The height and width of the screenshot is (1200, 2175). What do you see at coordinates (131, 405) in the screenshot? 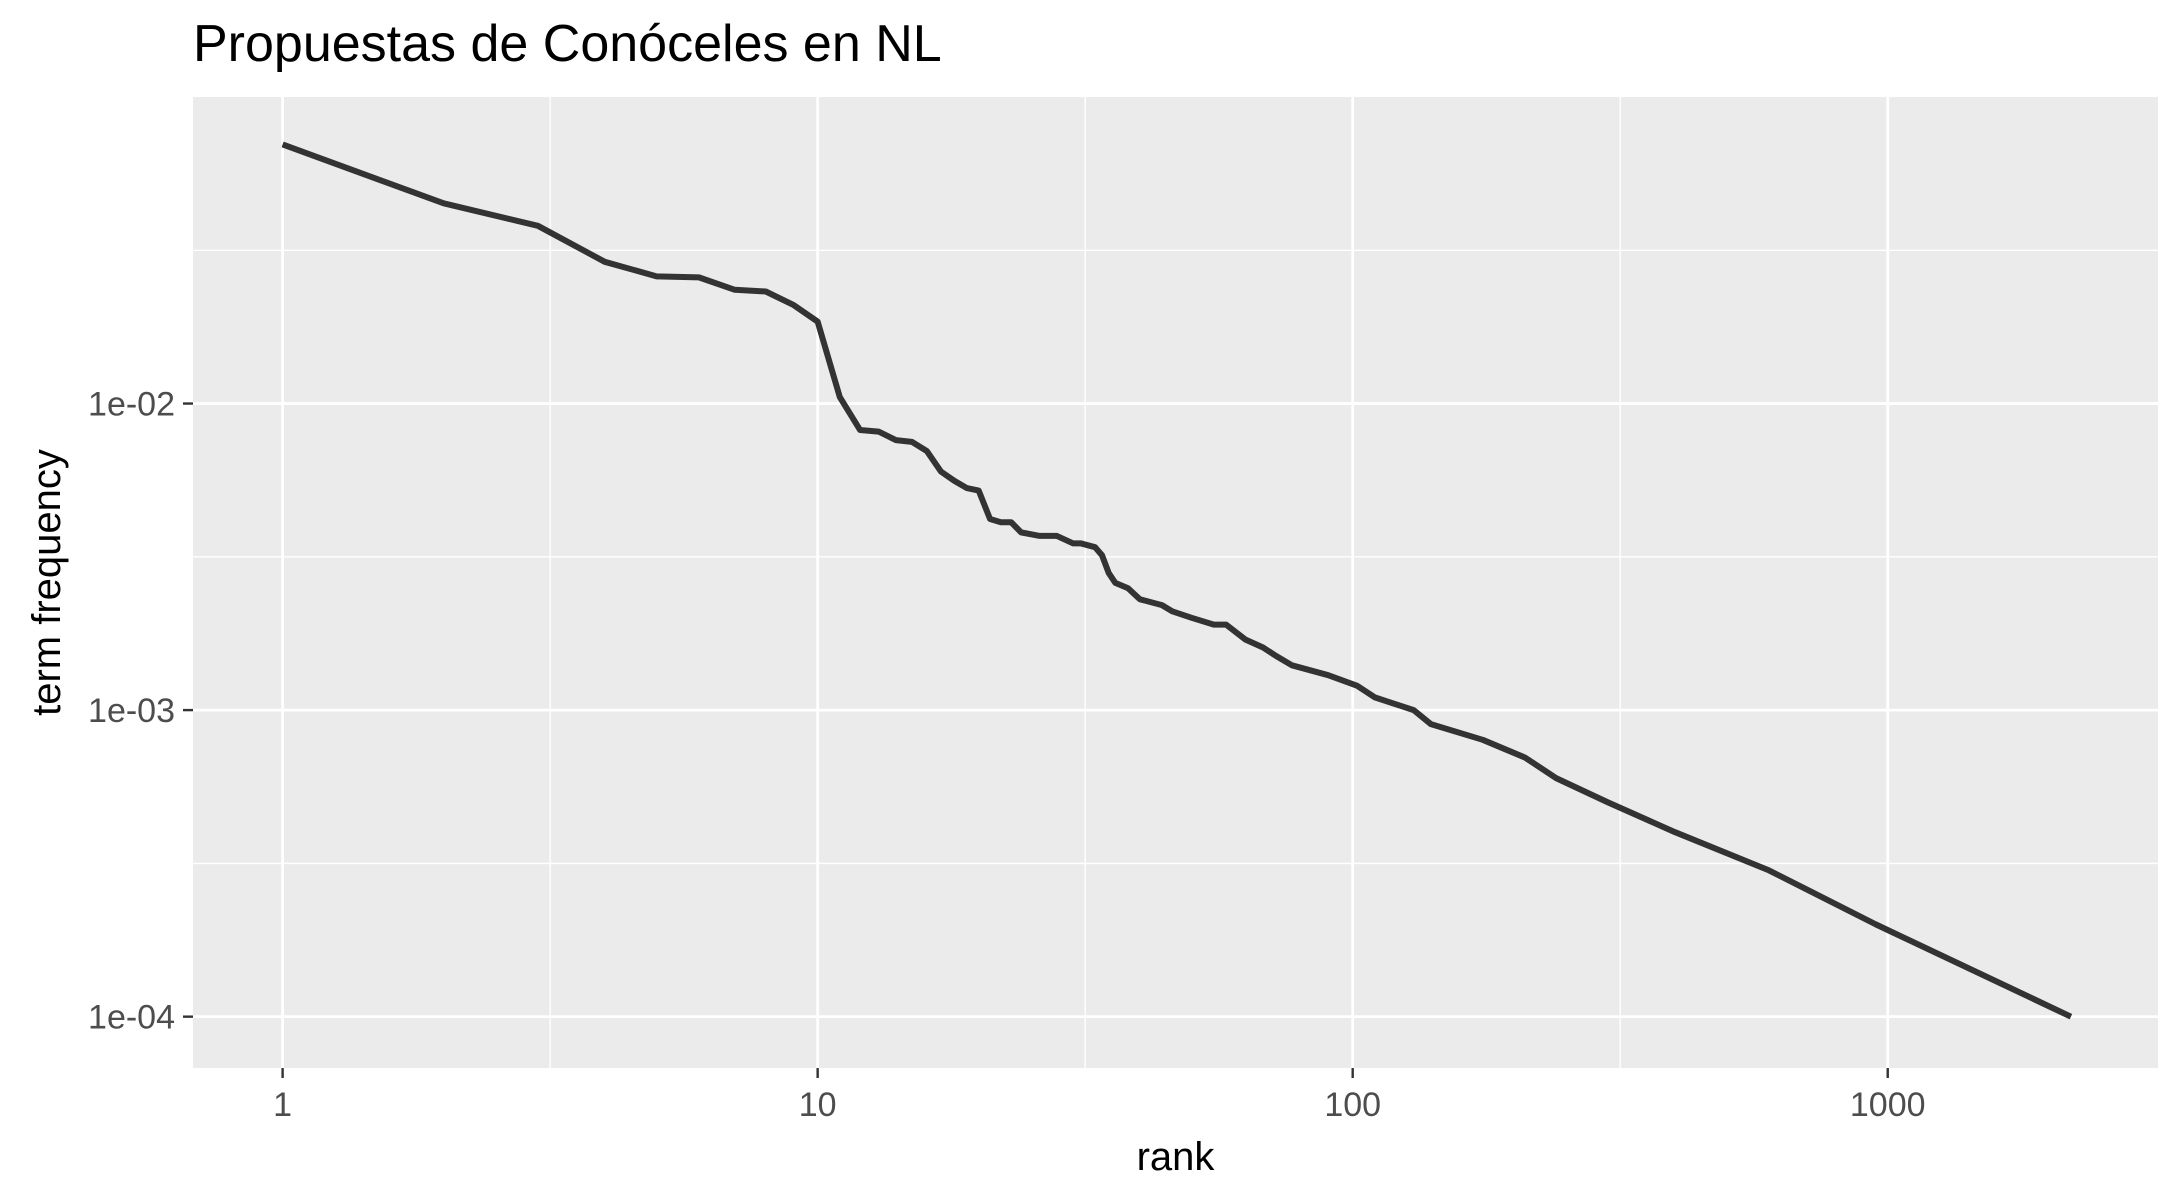
I see `y-tick-label: 1e-02` at bounding box center [131, 405].